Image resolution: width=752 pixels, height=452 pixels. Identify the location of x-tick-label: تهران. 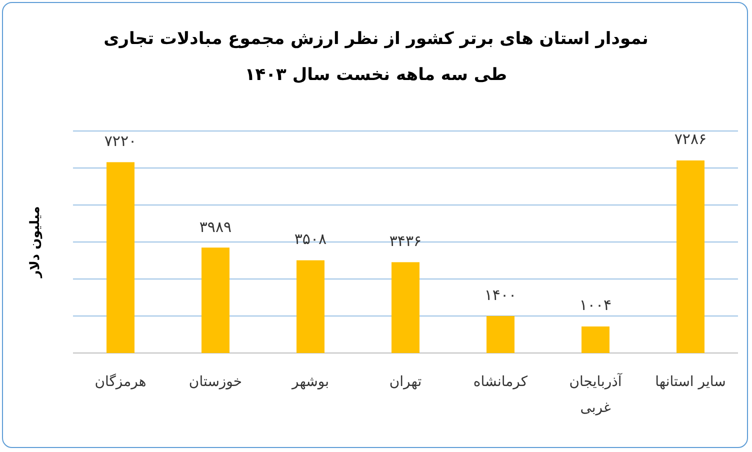
(405, 382).